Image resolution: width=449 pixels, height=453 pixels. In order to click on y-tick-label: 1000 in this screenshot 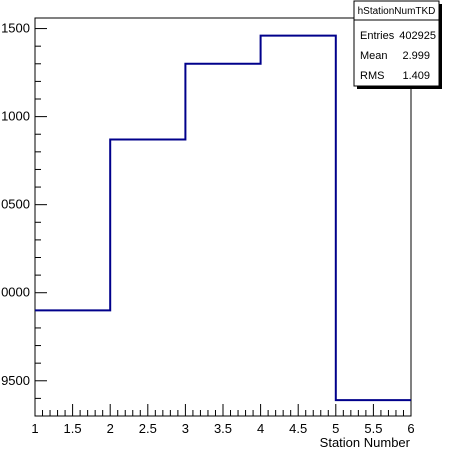, I will do `click(15, 116)`.